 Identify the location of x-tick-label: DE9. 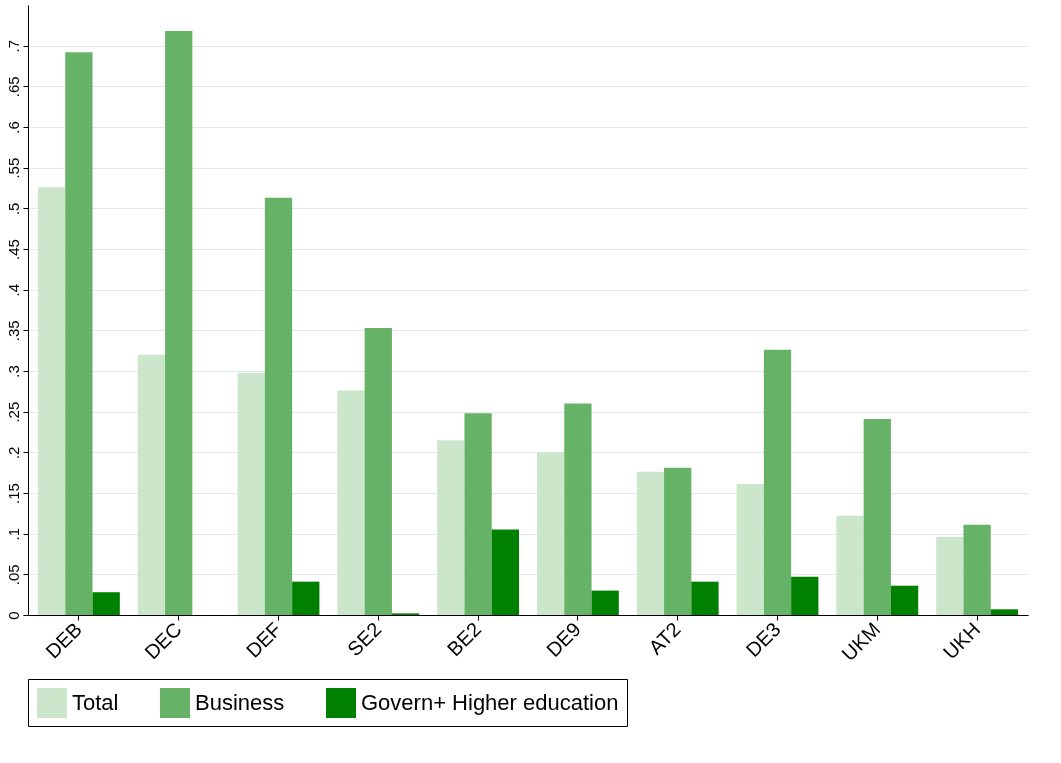
(563, 640).